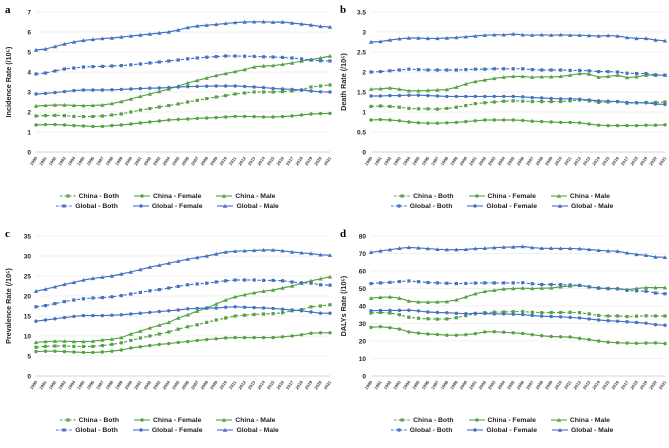  What do you see at coordinates (62, 160) in the screenshot?
I see `x-tick-label-year: 1993` at bounding box center [62, 160].